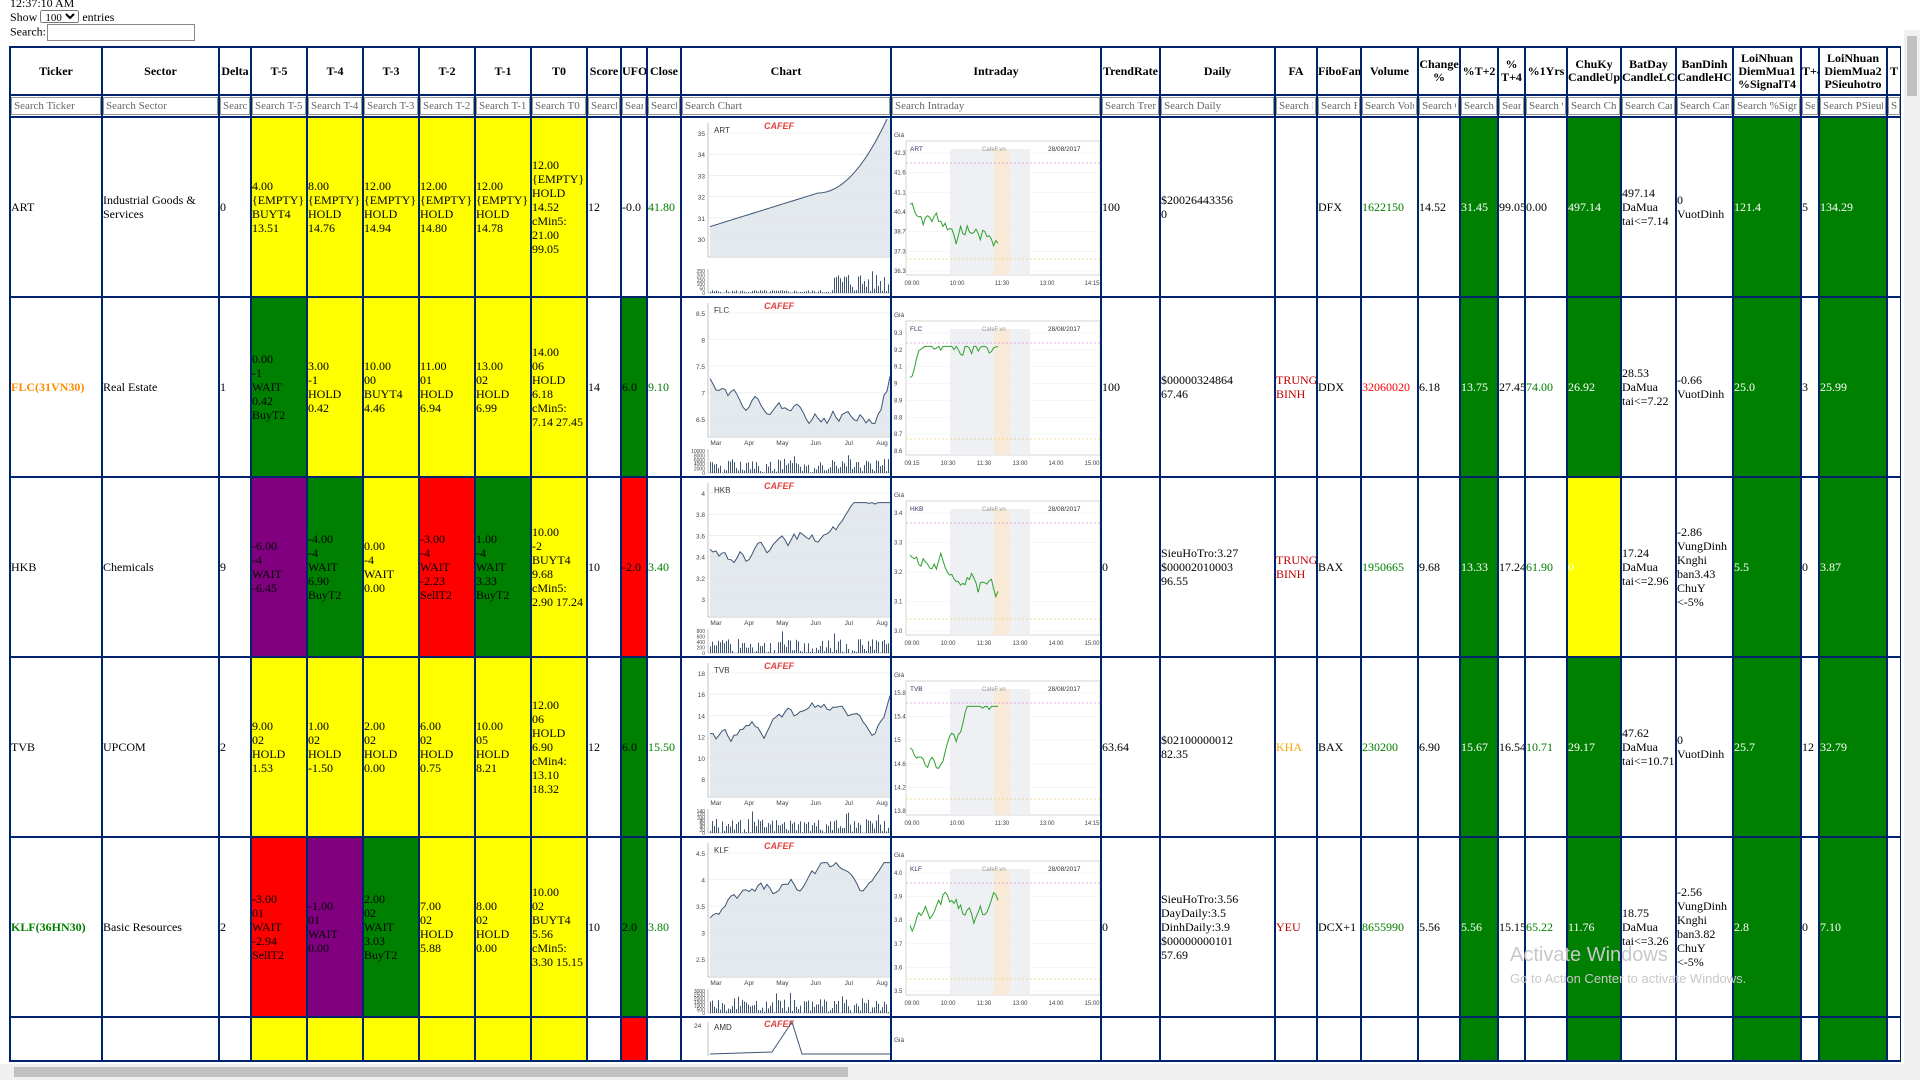 This screenshot has width=1920, height=1080. What do you see at coordinates (1339, 71) in the screenshot?
I see `header-fibo: FiboFan` at bounding box center [1339, 71].